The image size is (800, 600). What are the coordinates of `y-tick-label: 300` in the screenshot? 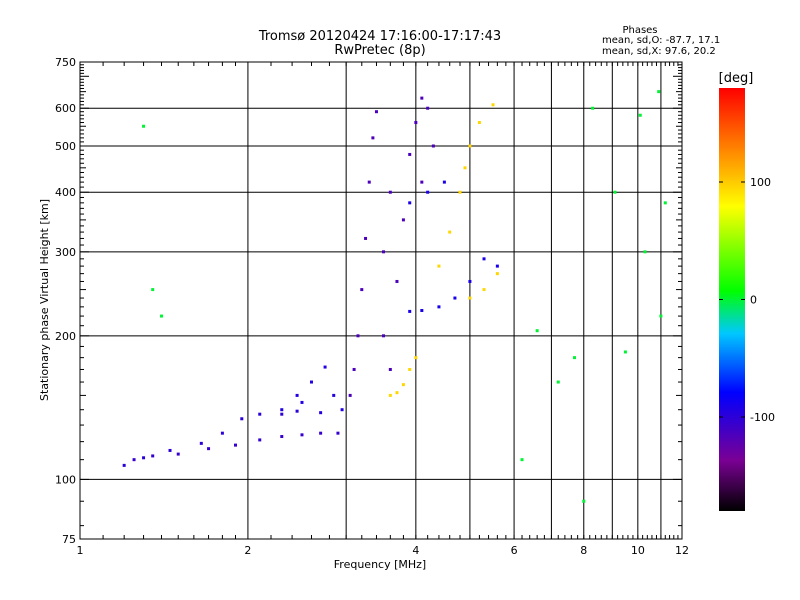 It's located at (65, 252).